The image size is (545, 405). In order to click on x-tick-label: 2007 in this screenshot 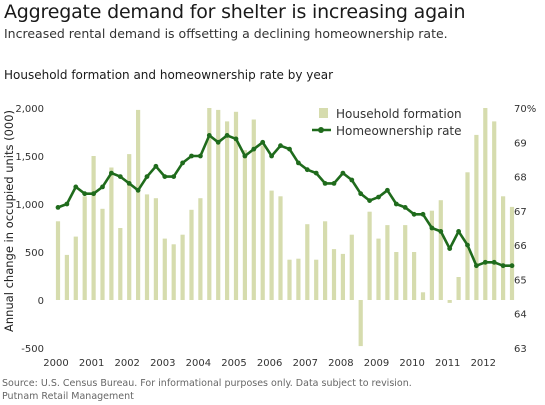, I will do `click(305, 363)`.